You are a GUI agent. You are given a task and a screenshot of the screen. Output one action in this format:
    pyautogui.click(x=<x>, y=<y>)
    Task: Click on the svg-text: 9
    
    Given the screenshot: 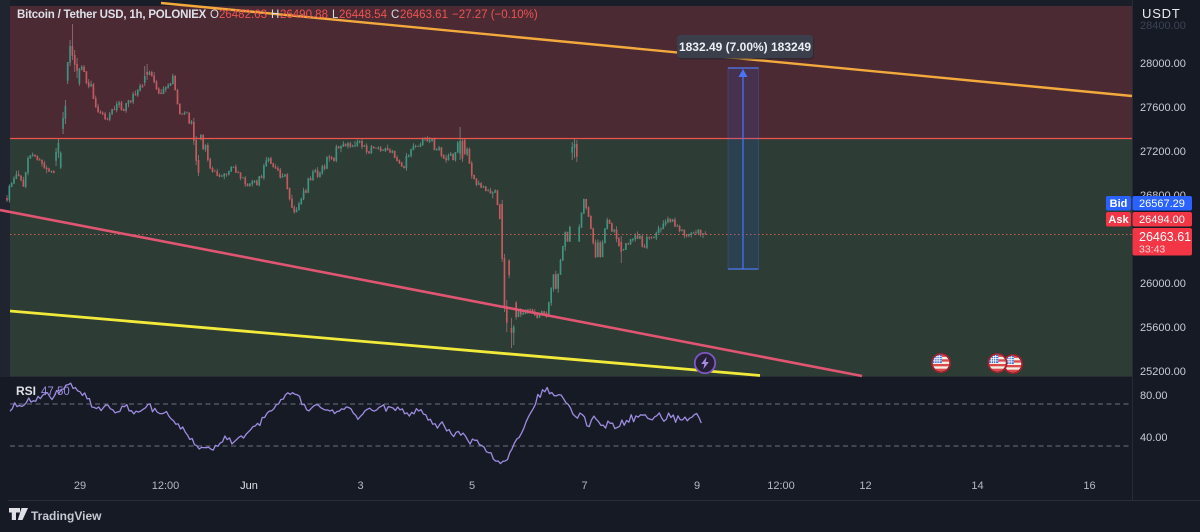 What is the action you would take?
    pyautogui.click(x=697, y=486)
    